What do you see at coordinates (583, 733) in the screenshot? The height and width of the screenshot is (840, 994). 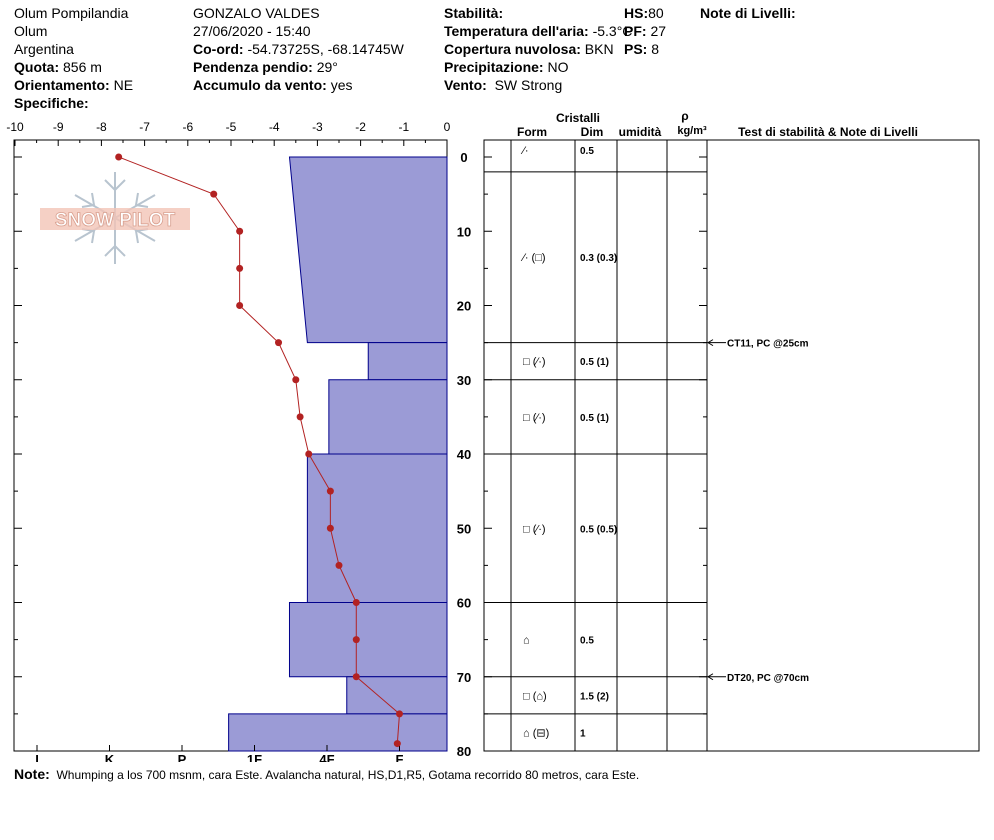 I see `layer-size: 1` at bounding box center [583, 733].